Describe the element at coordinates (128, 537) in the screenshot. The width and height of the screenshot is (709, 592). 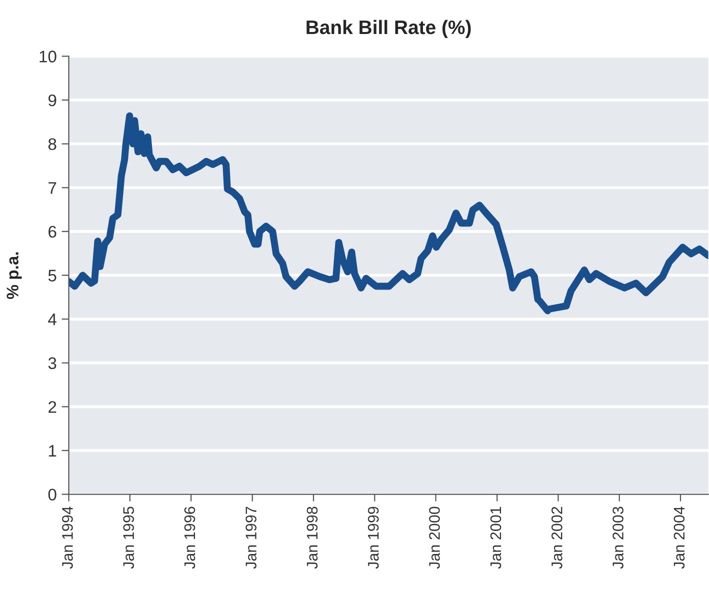
I see `x-tick-label: Jan 1995` at that location.